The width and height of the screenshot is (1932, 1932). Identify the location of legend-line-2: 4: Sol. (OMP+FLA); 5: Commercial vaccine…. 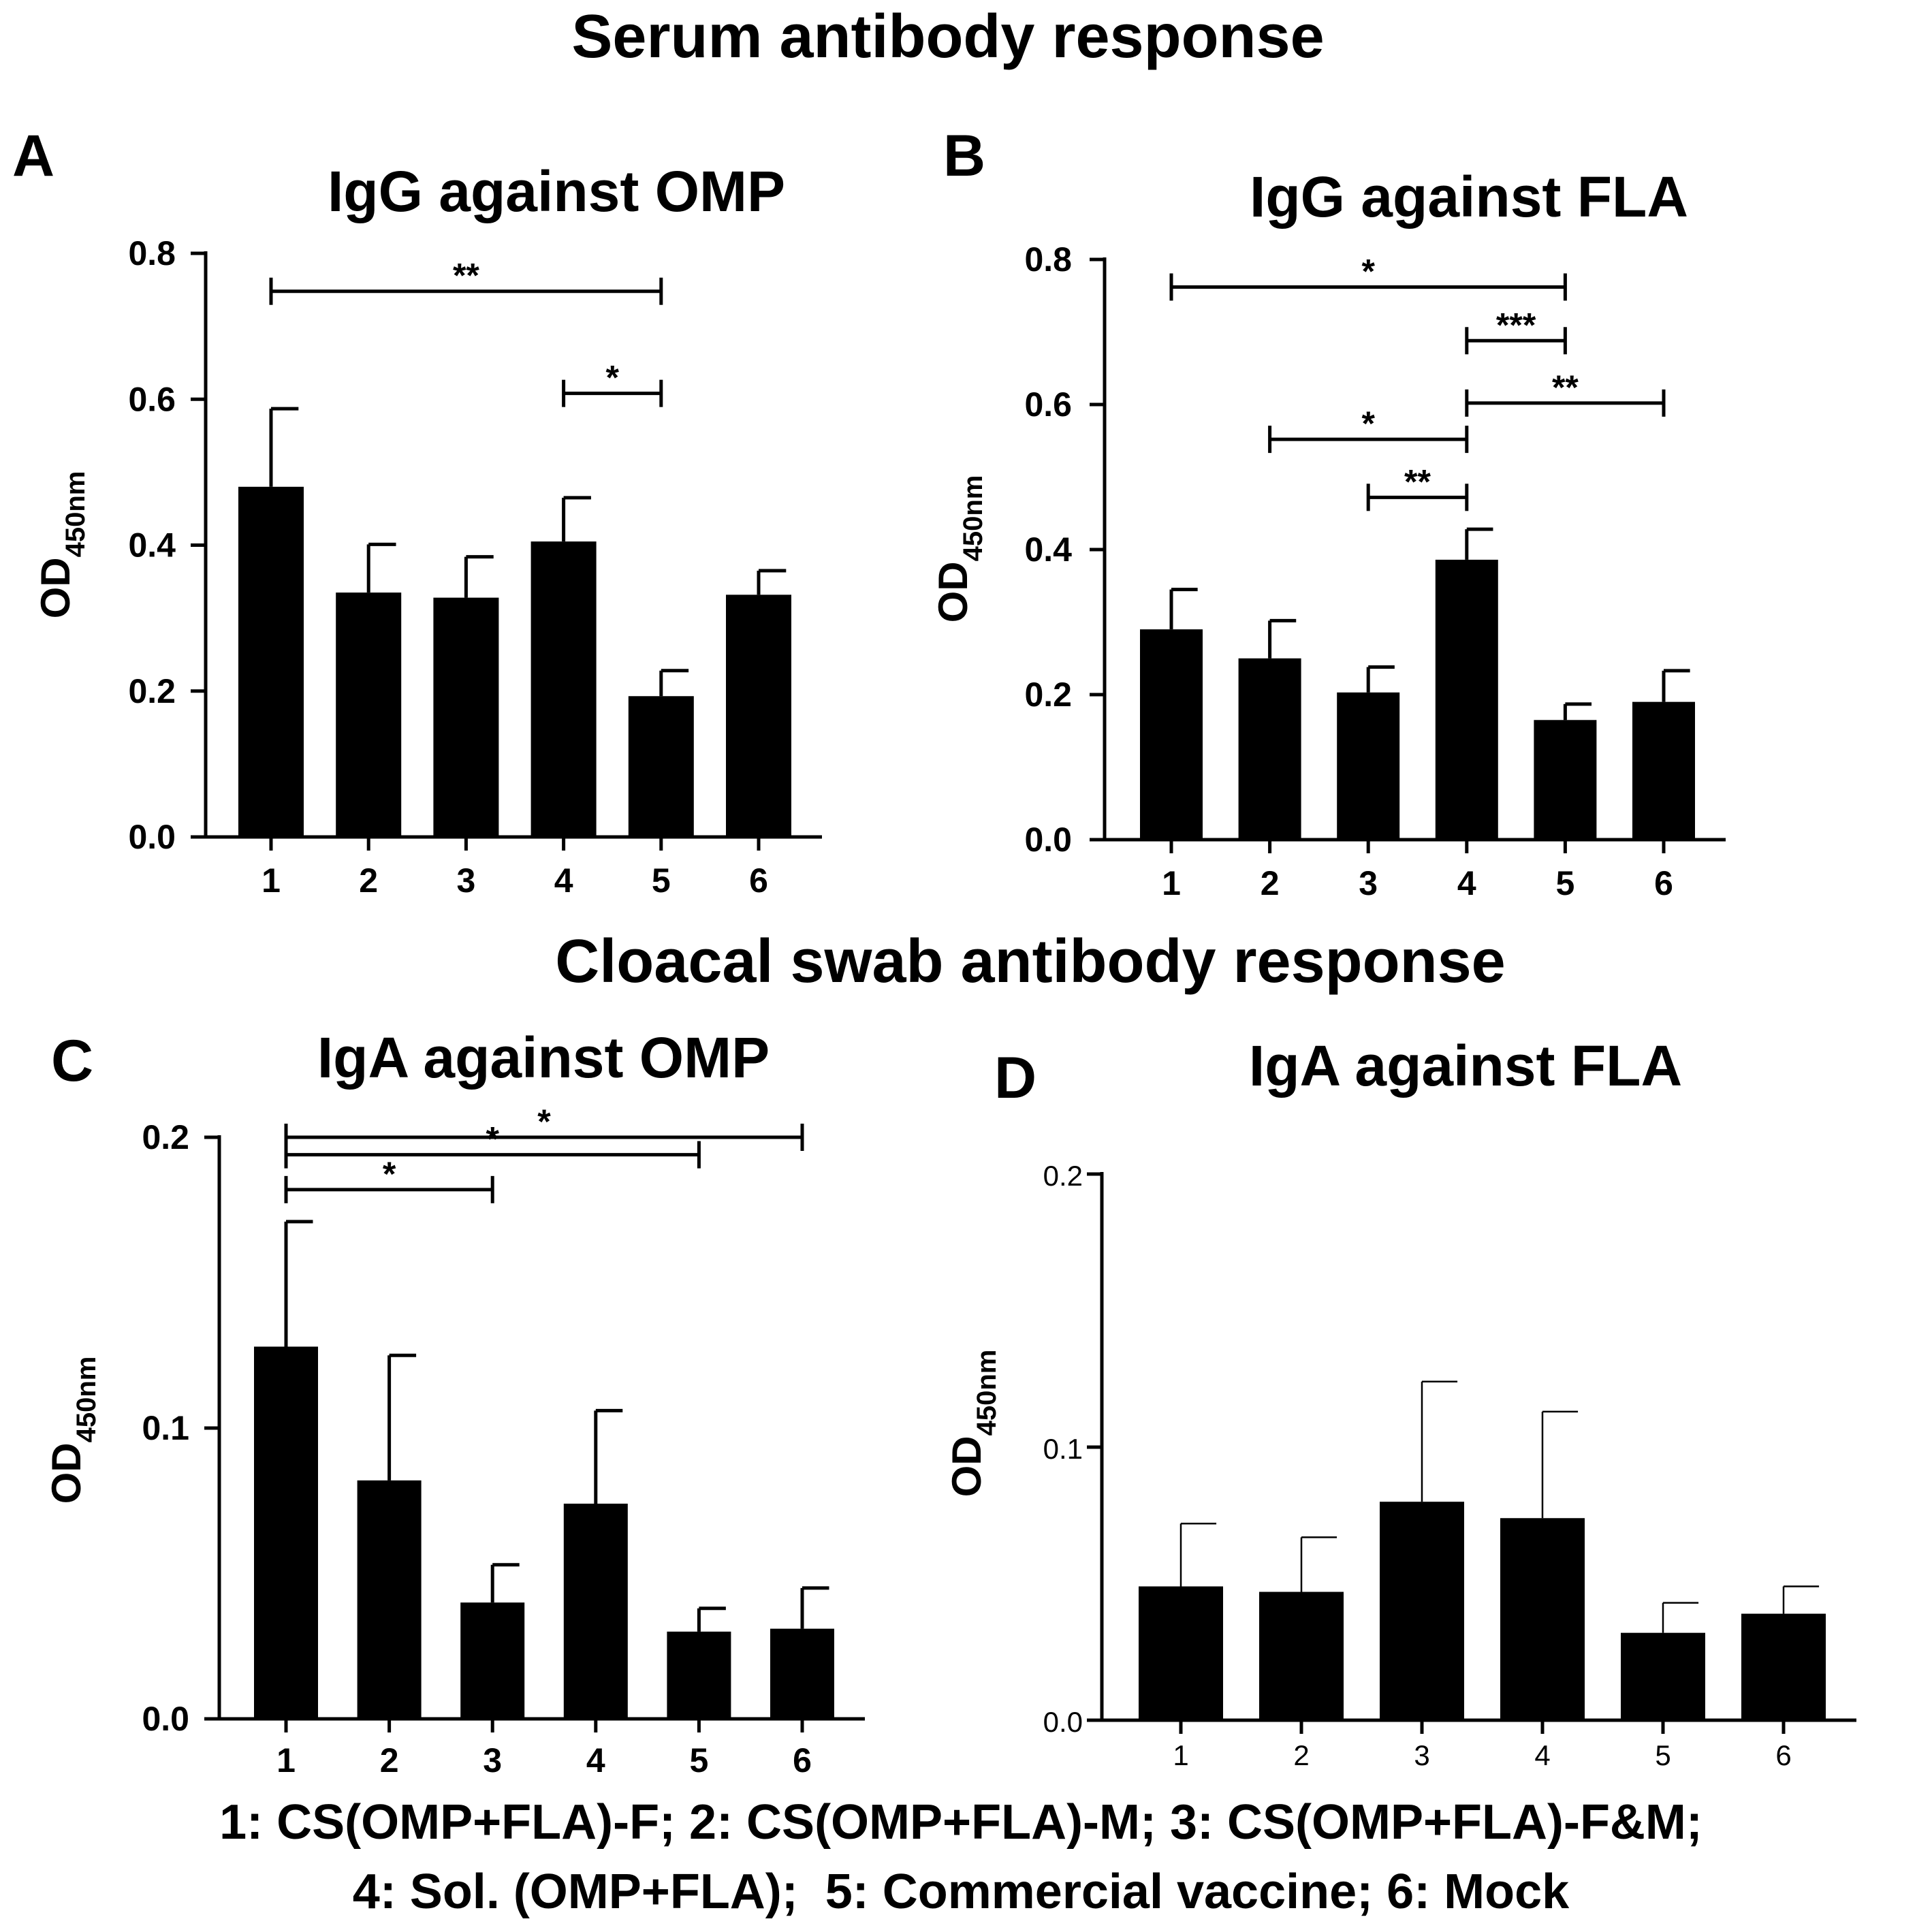
(961, 1892).